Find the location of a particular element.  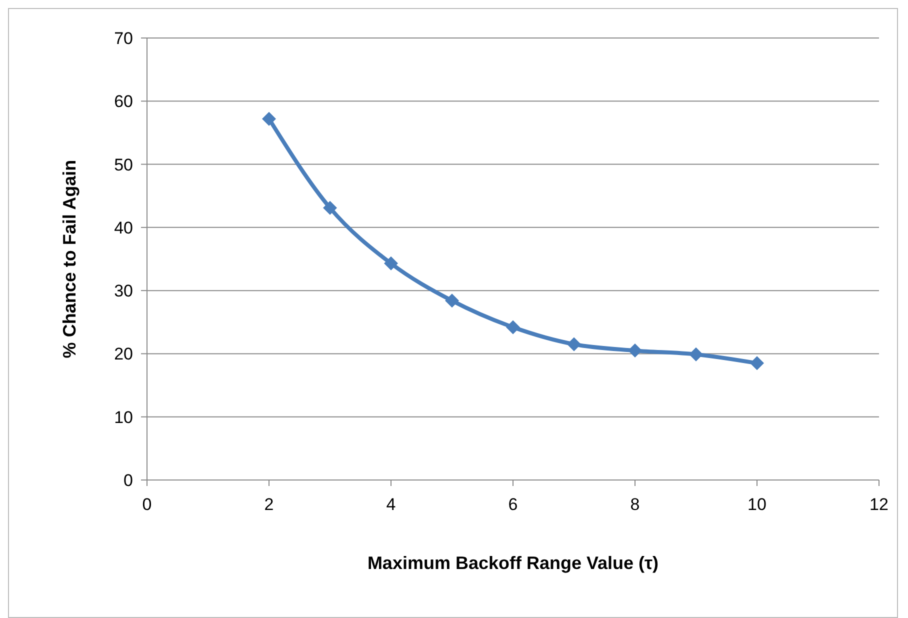

y-tick-label: 0 is located at coordinates (128, 480).